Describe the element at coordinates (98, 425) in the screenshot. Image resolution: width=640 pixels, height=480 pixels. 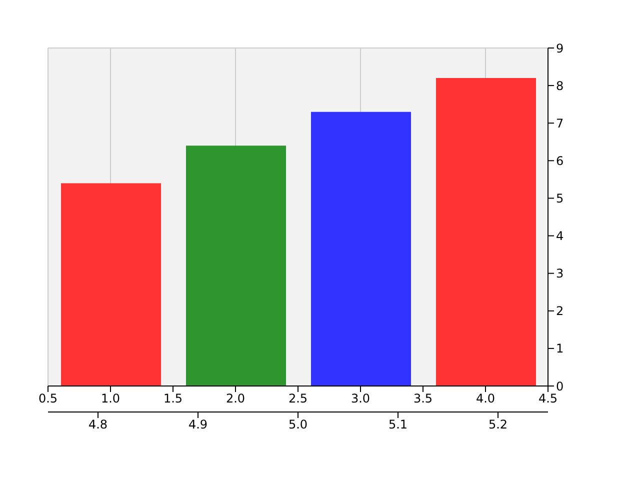
I see `x2-tick-label: 4.8` at that location.